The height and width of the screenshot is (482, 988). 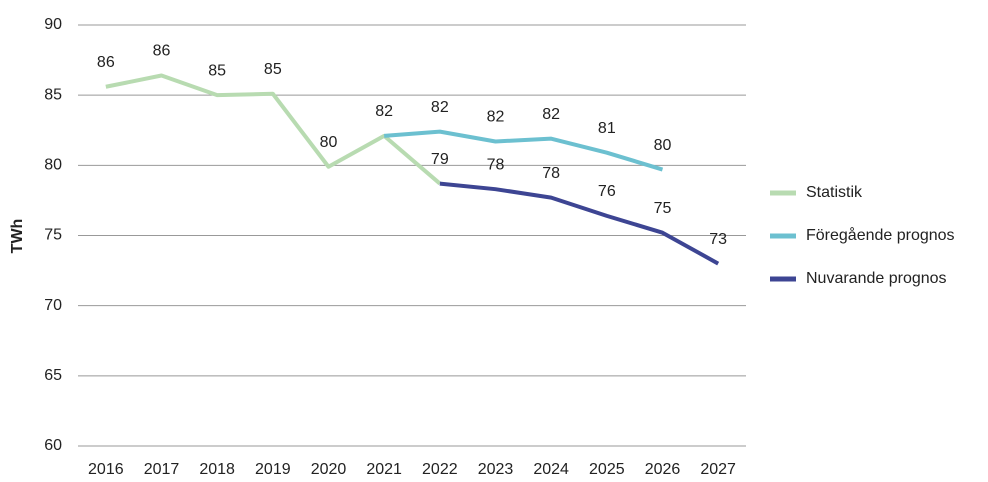 What do you see at coordinates (53, 24) in the screenshot?
I see `y-tick-label: 90` at bounding box center [53, 24].